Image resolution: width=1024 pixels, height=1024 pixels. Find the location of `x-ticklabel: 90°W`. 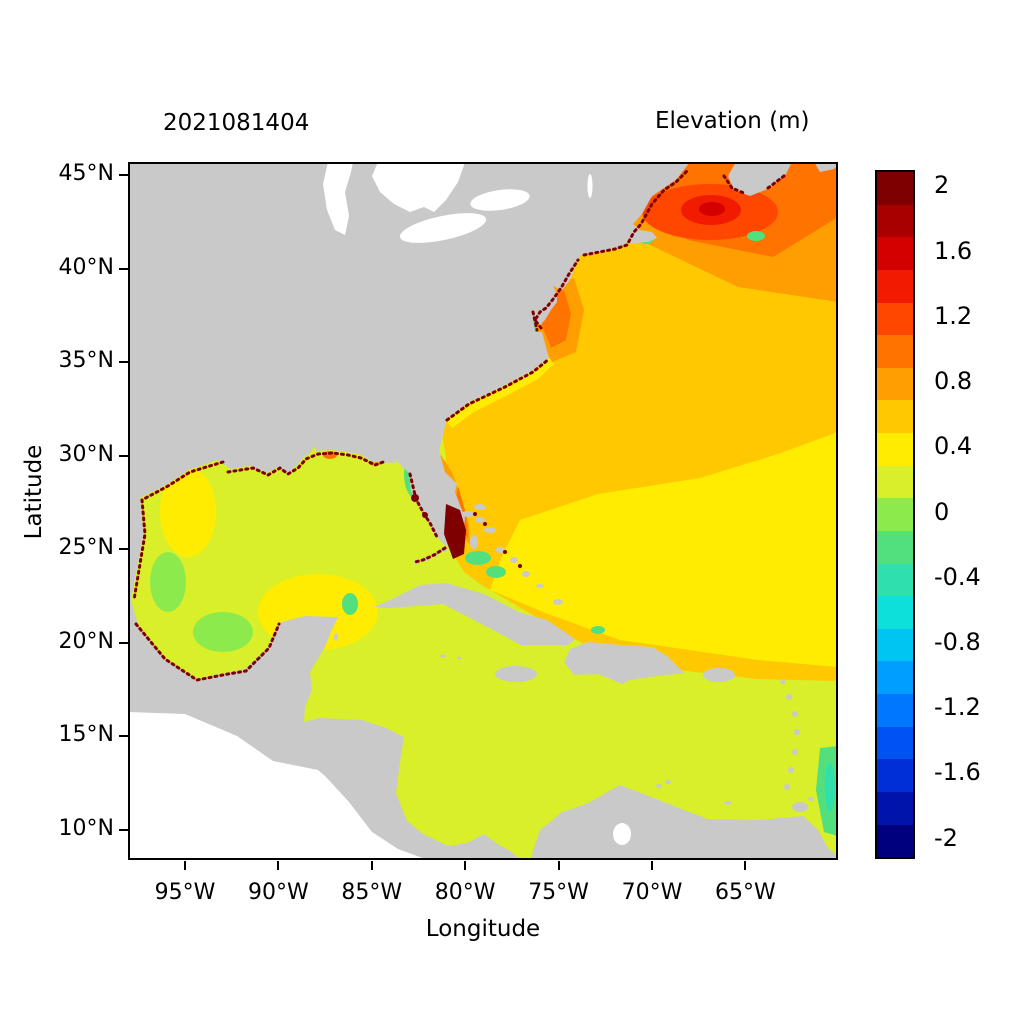

x-ticklabel: 90°W is located at coordinates (278, 892).